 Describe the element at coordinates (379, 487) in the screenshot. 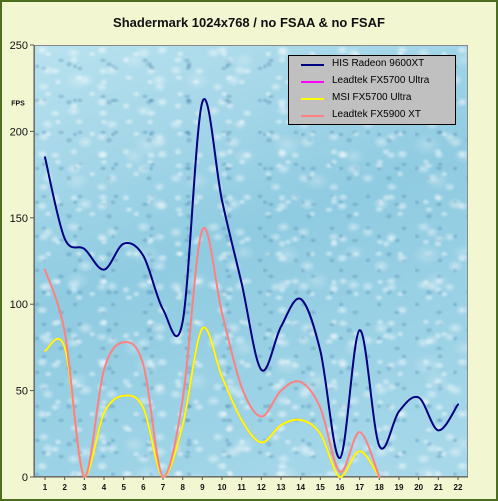

I see `x-tick-label: 18` at that location.